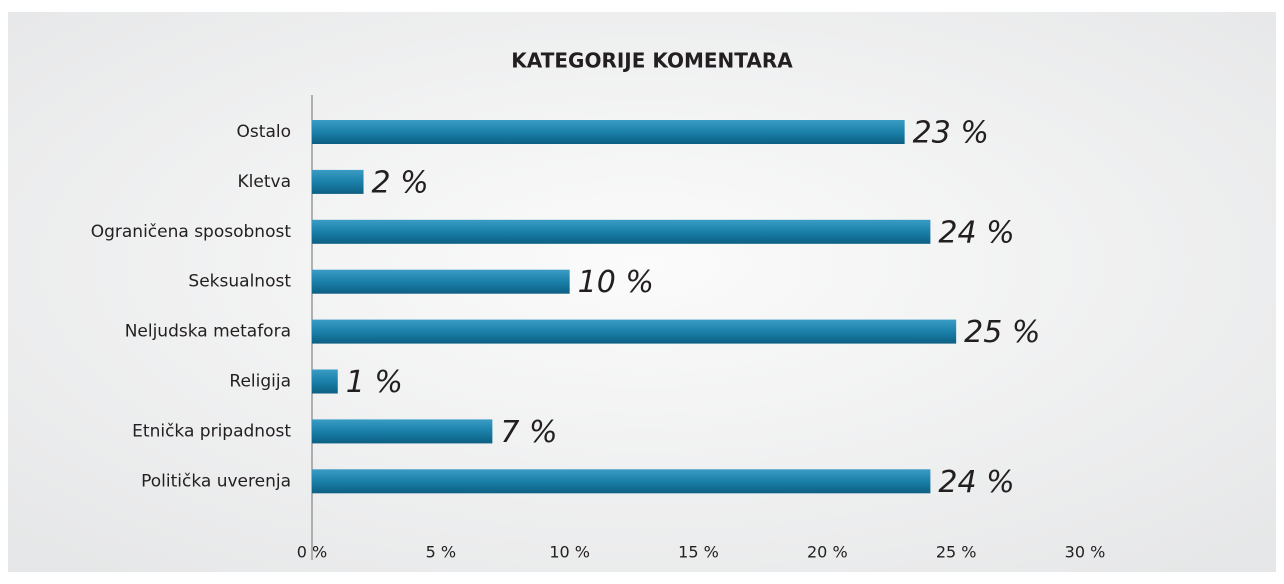  I want to click on value-label: 25 %, so click(1002, 332).